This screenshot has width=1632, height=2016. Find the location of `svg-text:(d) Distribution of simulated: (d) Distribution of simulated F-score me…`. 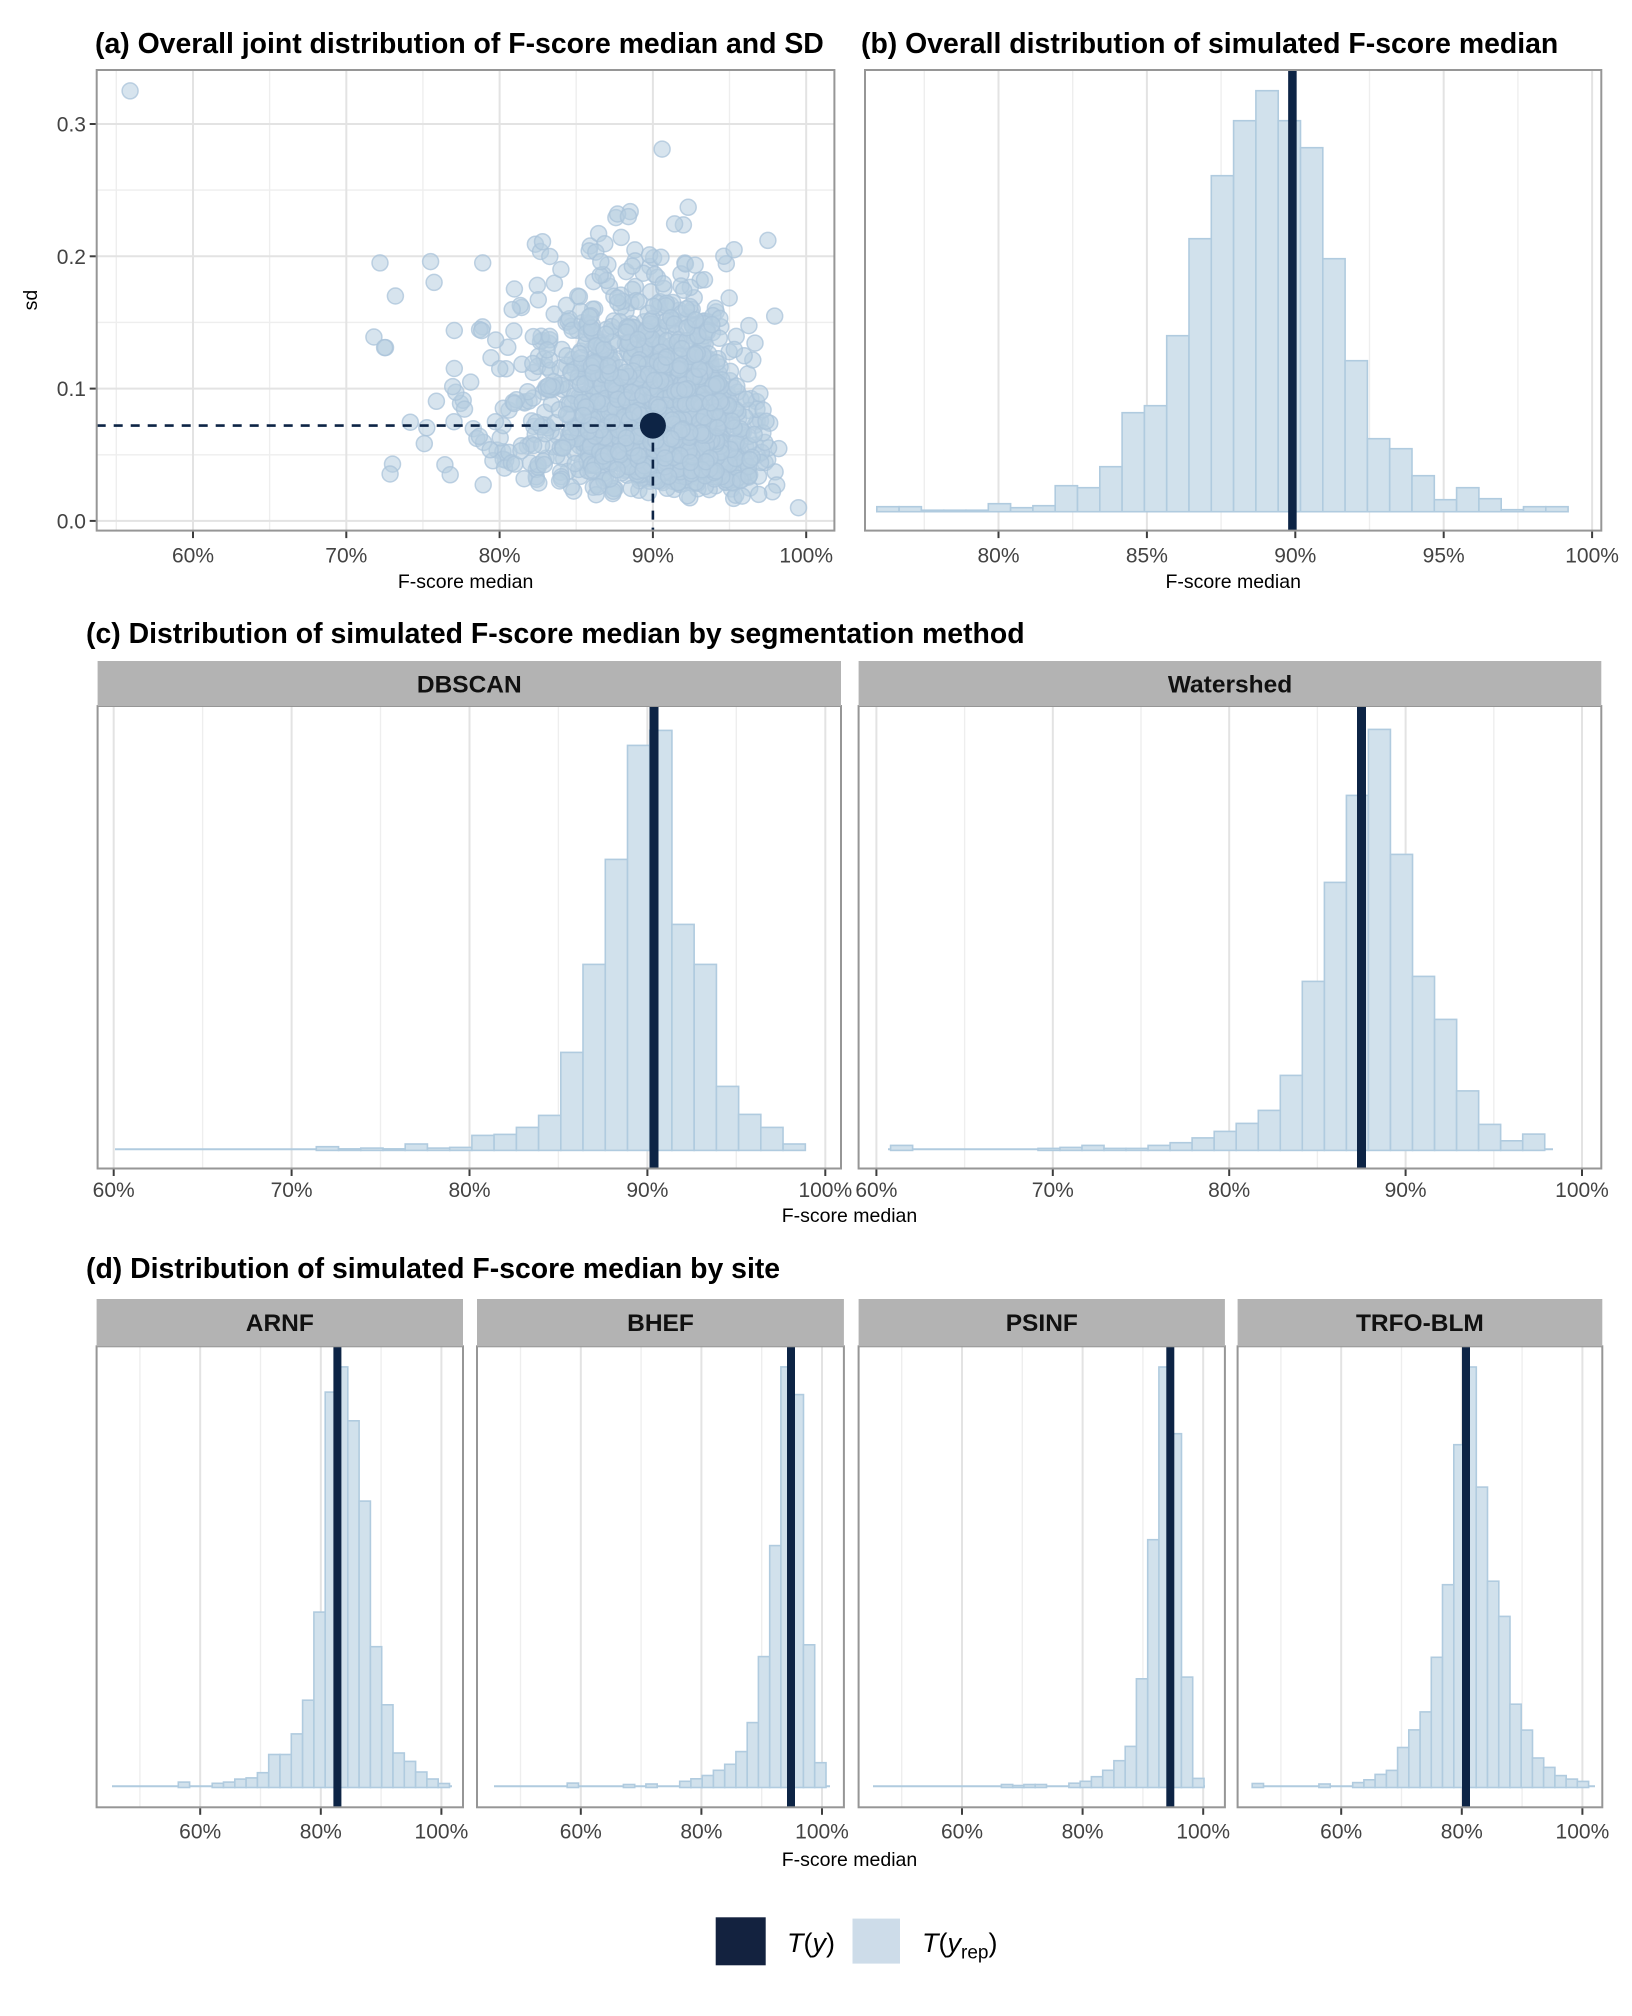

svg-text:(d) Distribution of simulated: (d) Distribution of simulated F-score me… is located at coordinates (433, 1269).